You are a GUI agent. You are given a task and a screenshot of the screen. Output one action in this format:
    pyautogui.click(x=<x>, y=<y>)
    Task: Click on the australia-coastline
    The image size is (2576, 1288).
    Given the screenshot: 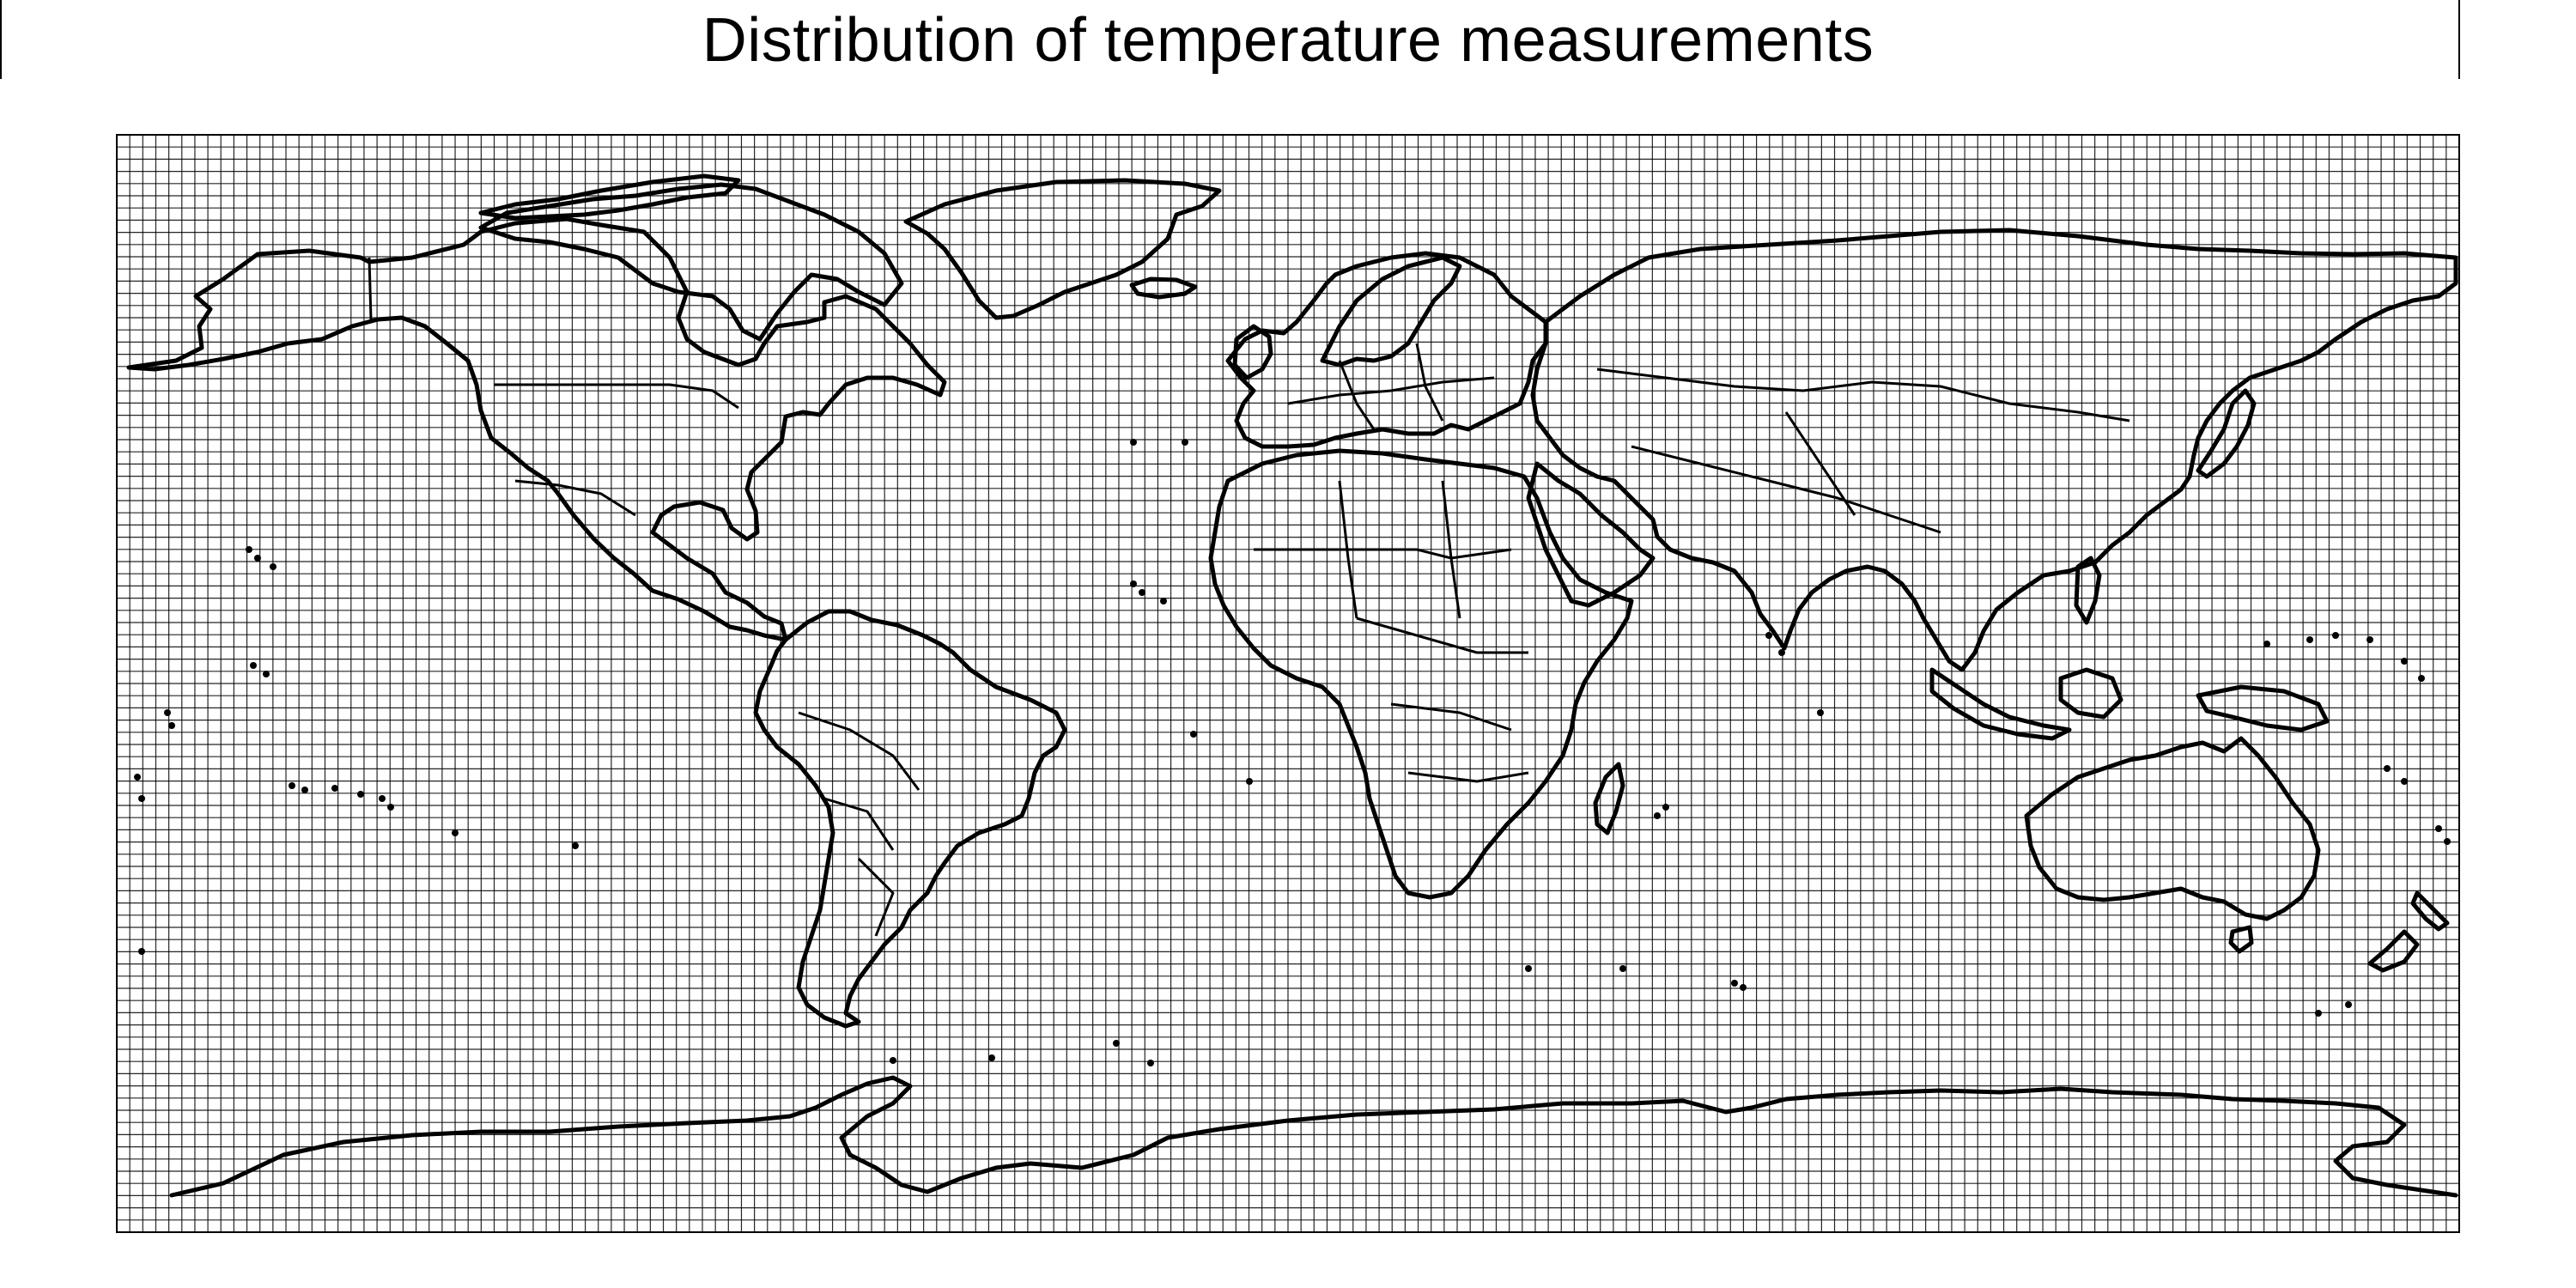 What is the action you would take?
    pyautogui.click(x=2172, y=828)
    